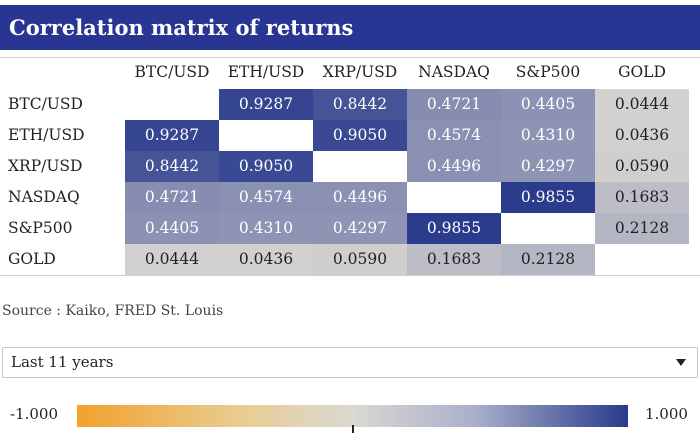 This screenshot has height=438, width=700. Describe the element at coordinates (46, 135) in the screenshot. I see `row-header: ETH/USD` at that location.